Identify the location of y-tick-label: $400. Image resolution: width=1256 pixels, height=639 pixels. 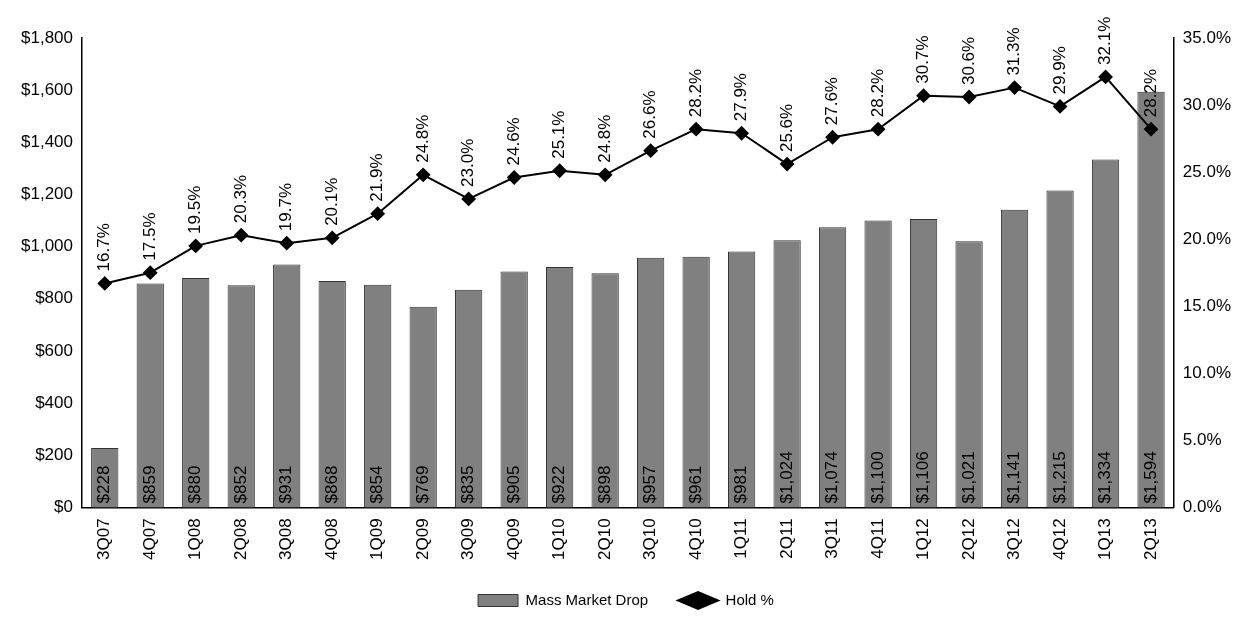
(54, 402).